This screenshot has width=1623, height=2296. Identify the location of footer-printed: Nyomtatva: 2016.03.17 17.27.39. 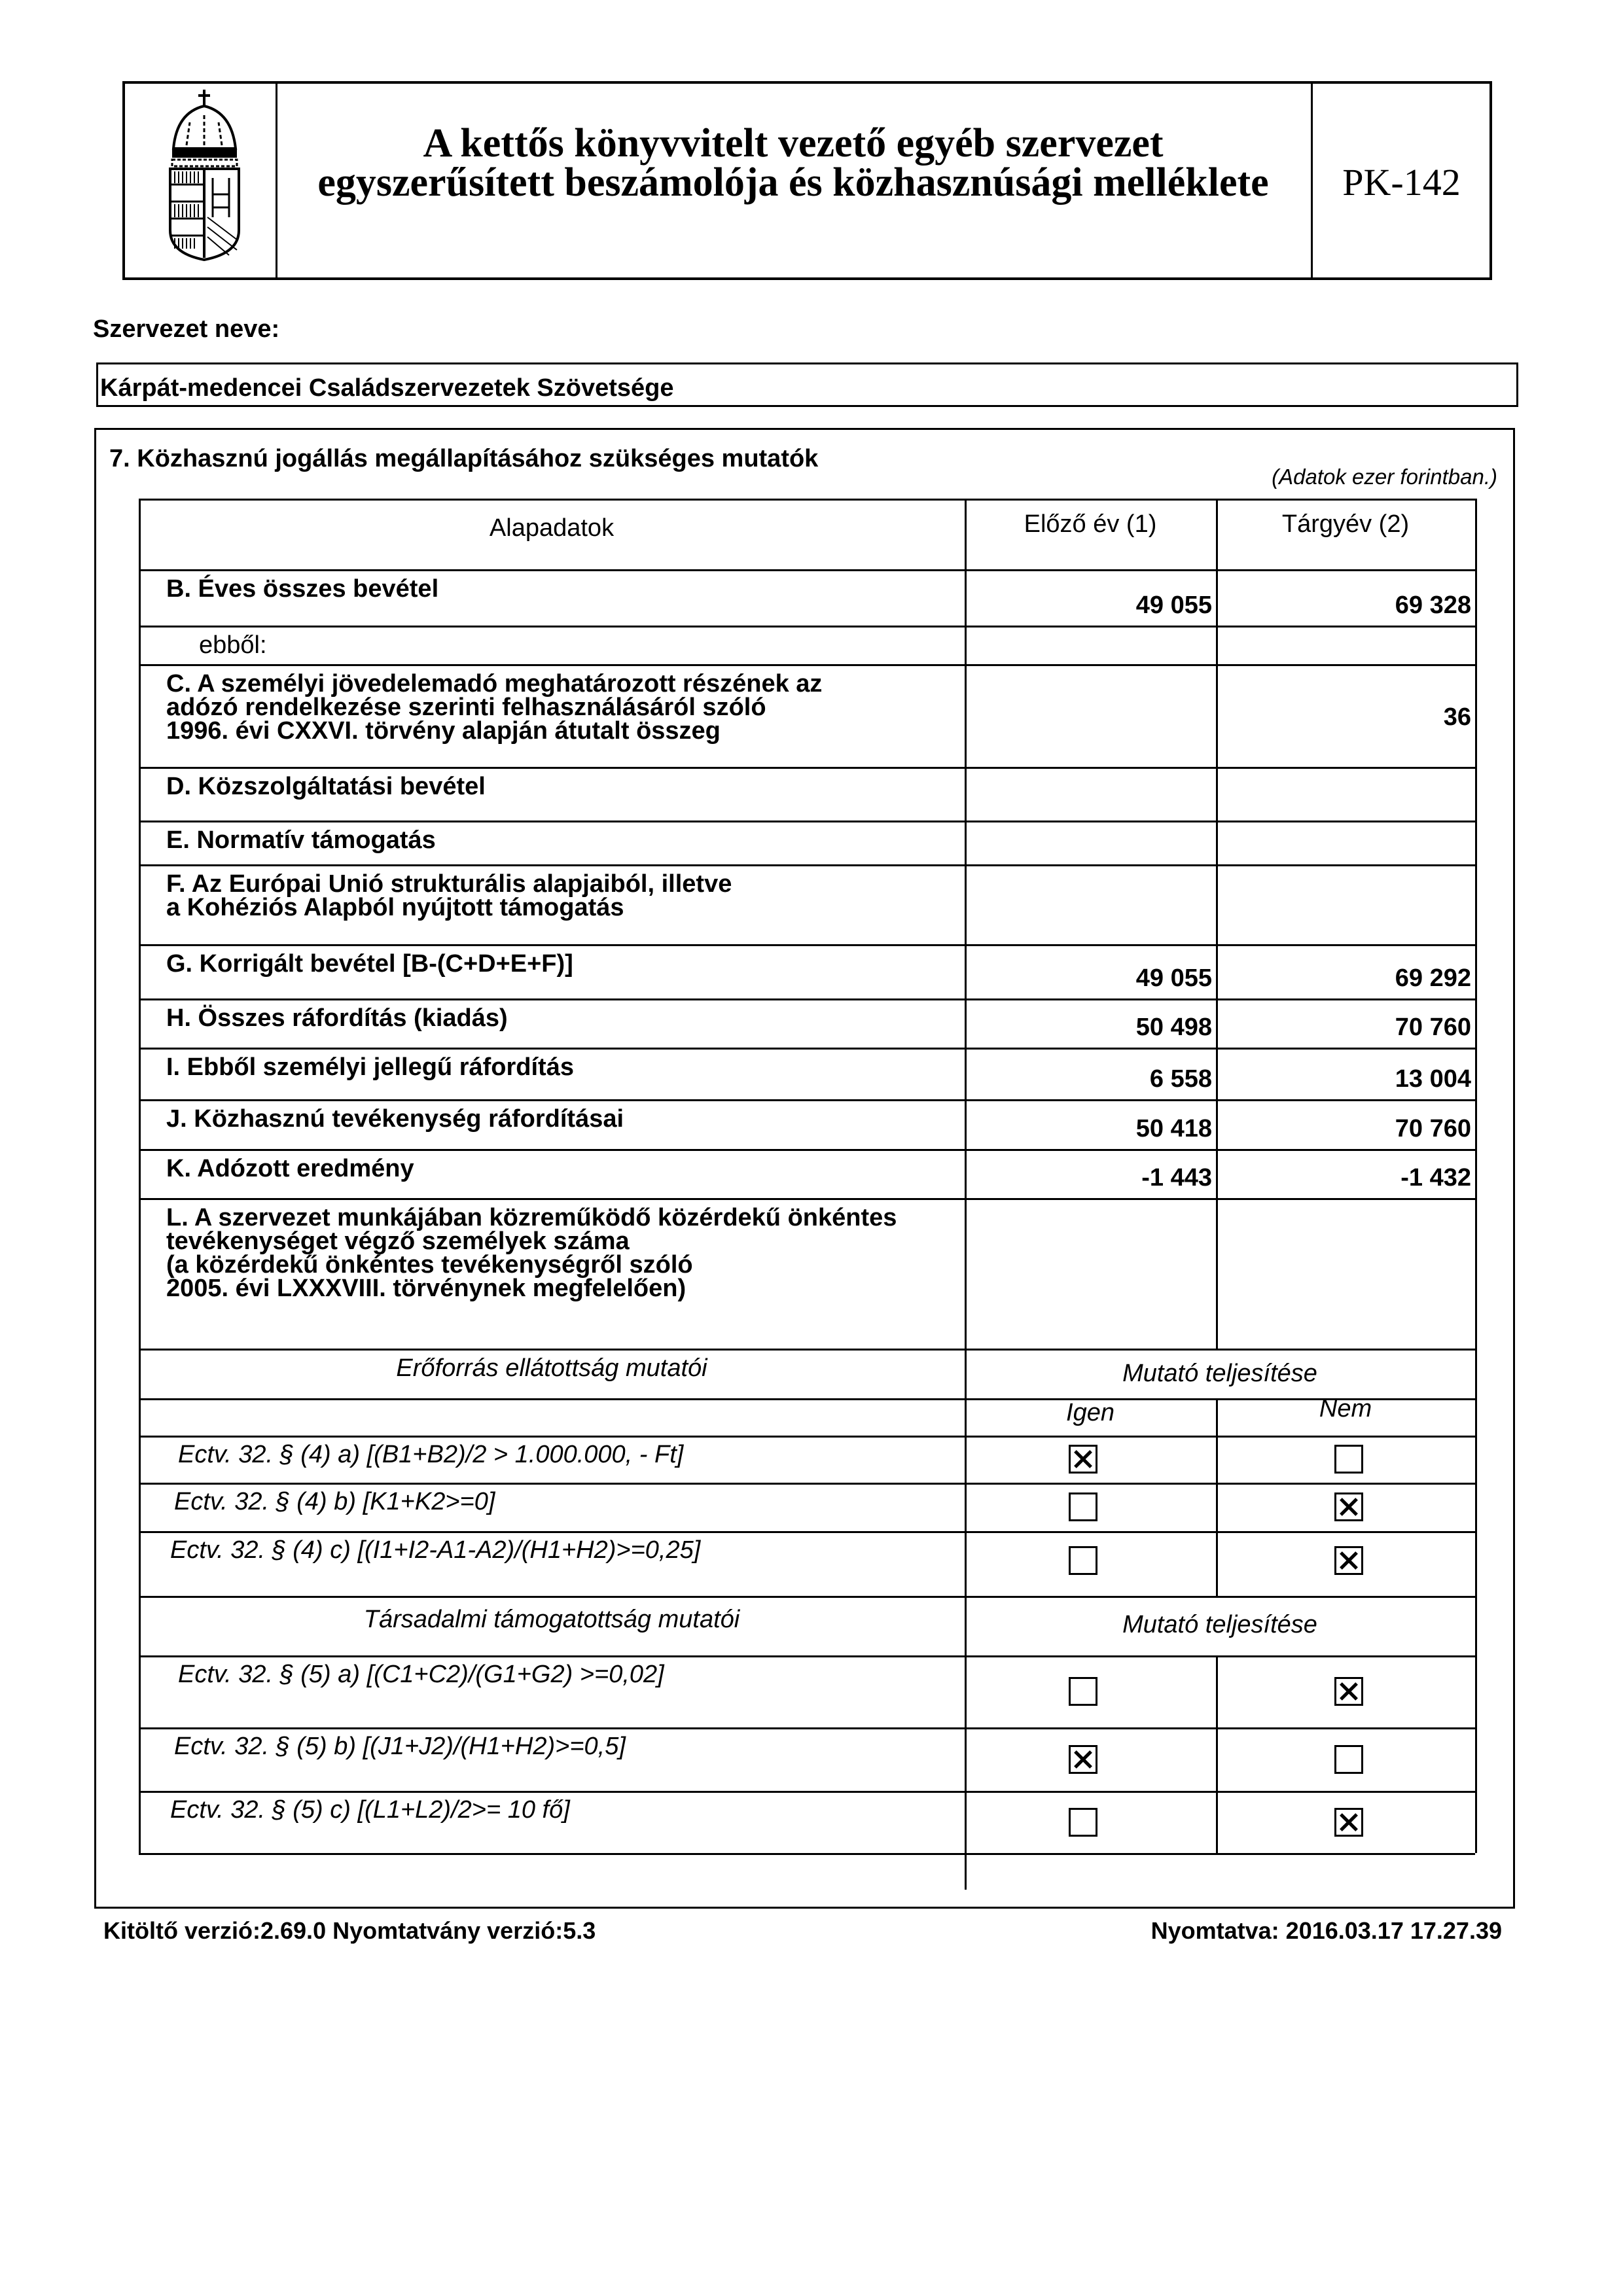
(1326, 1930).